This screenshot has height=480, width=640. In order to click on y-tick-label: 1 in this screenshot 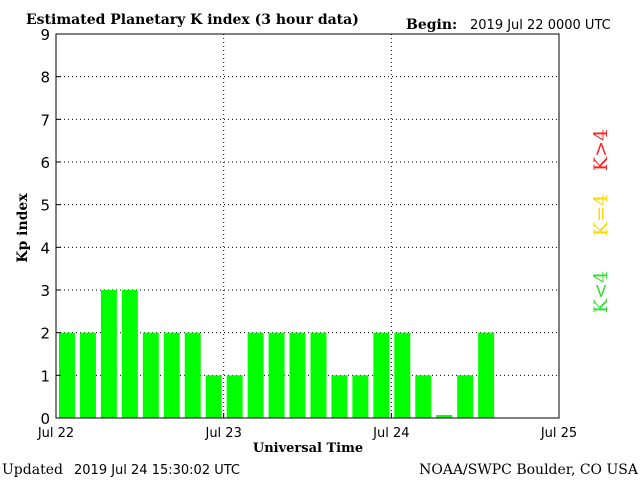, I will do `click(45, 376)`.